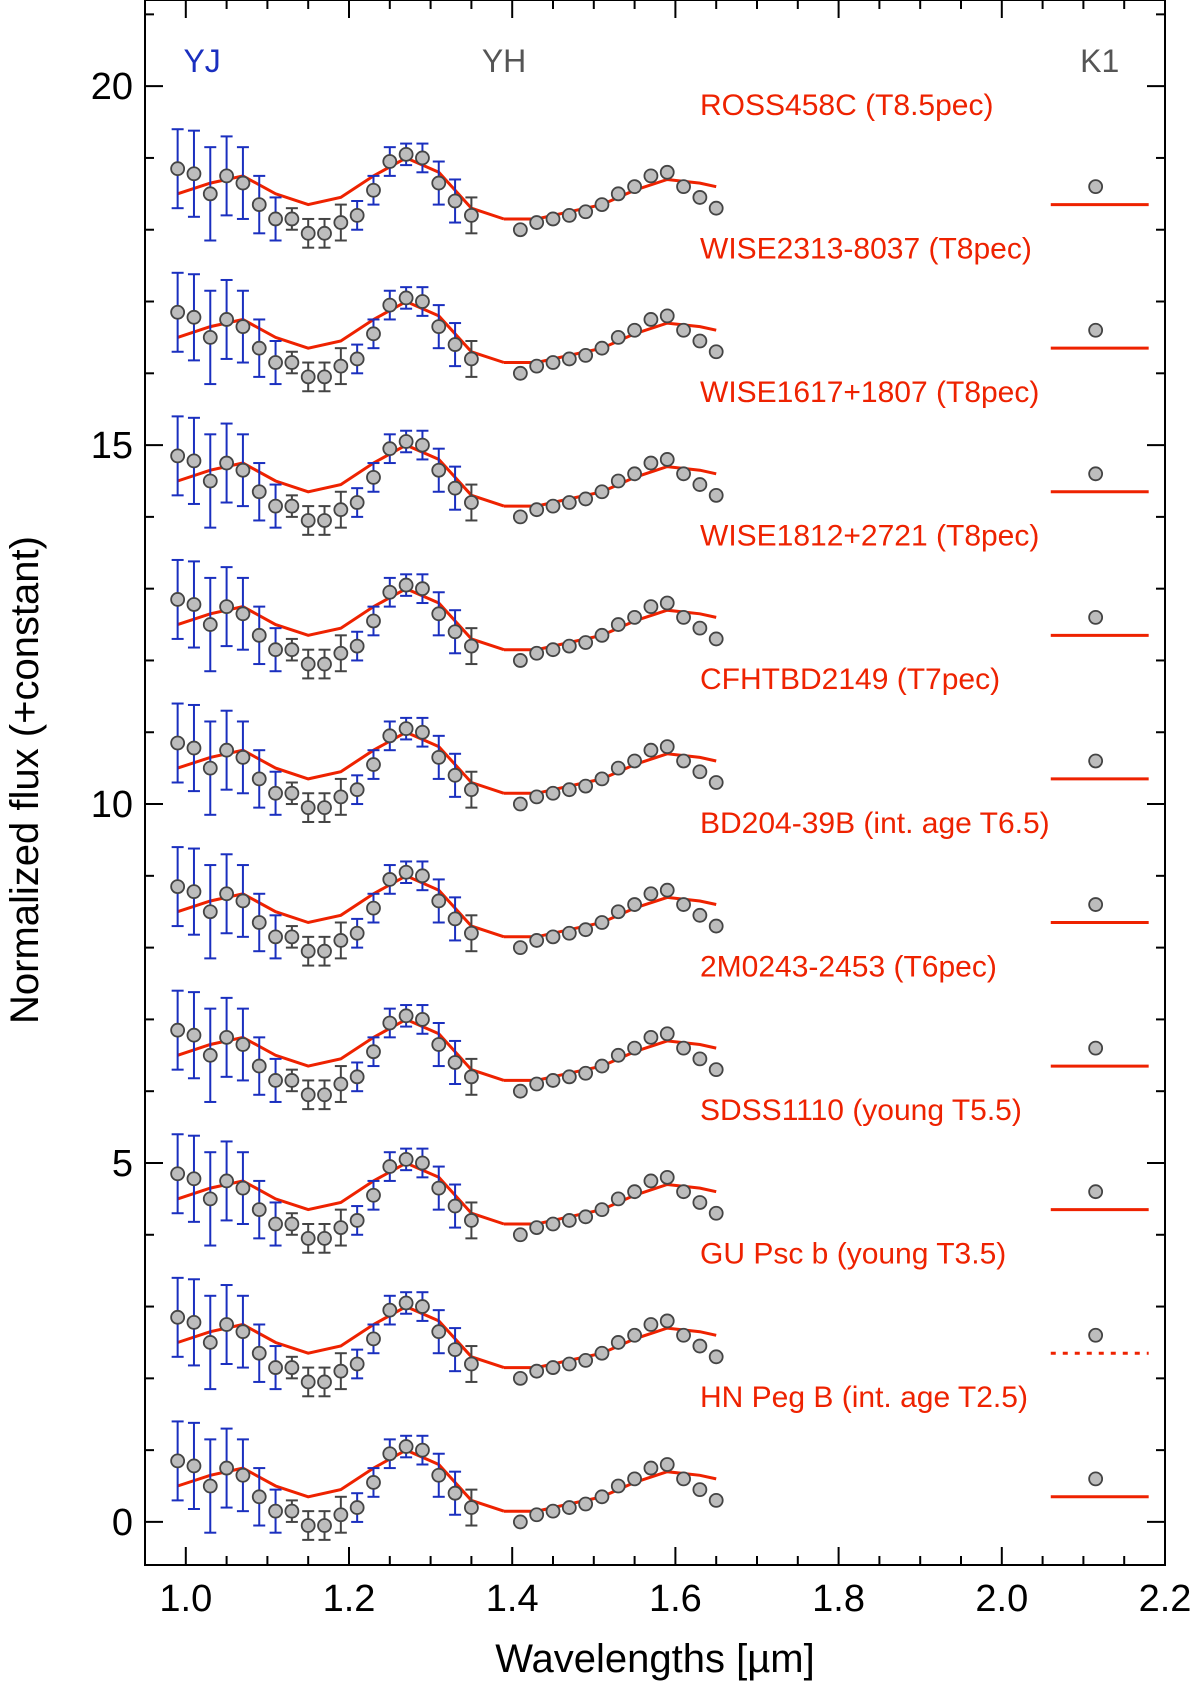  Describe the element at coordinates (1001, 1599) in the screenshot. I see `x-tick-label: 2.0` at that location.